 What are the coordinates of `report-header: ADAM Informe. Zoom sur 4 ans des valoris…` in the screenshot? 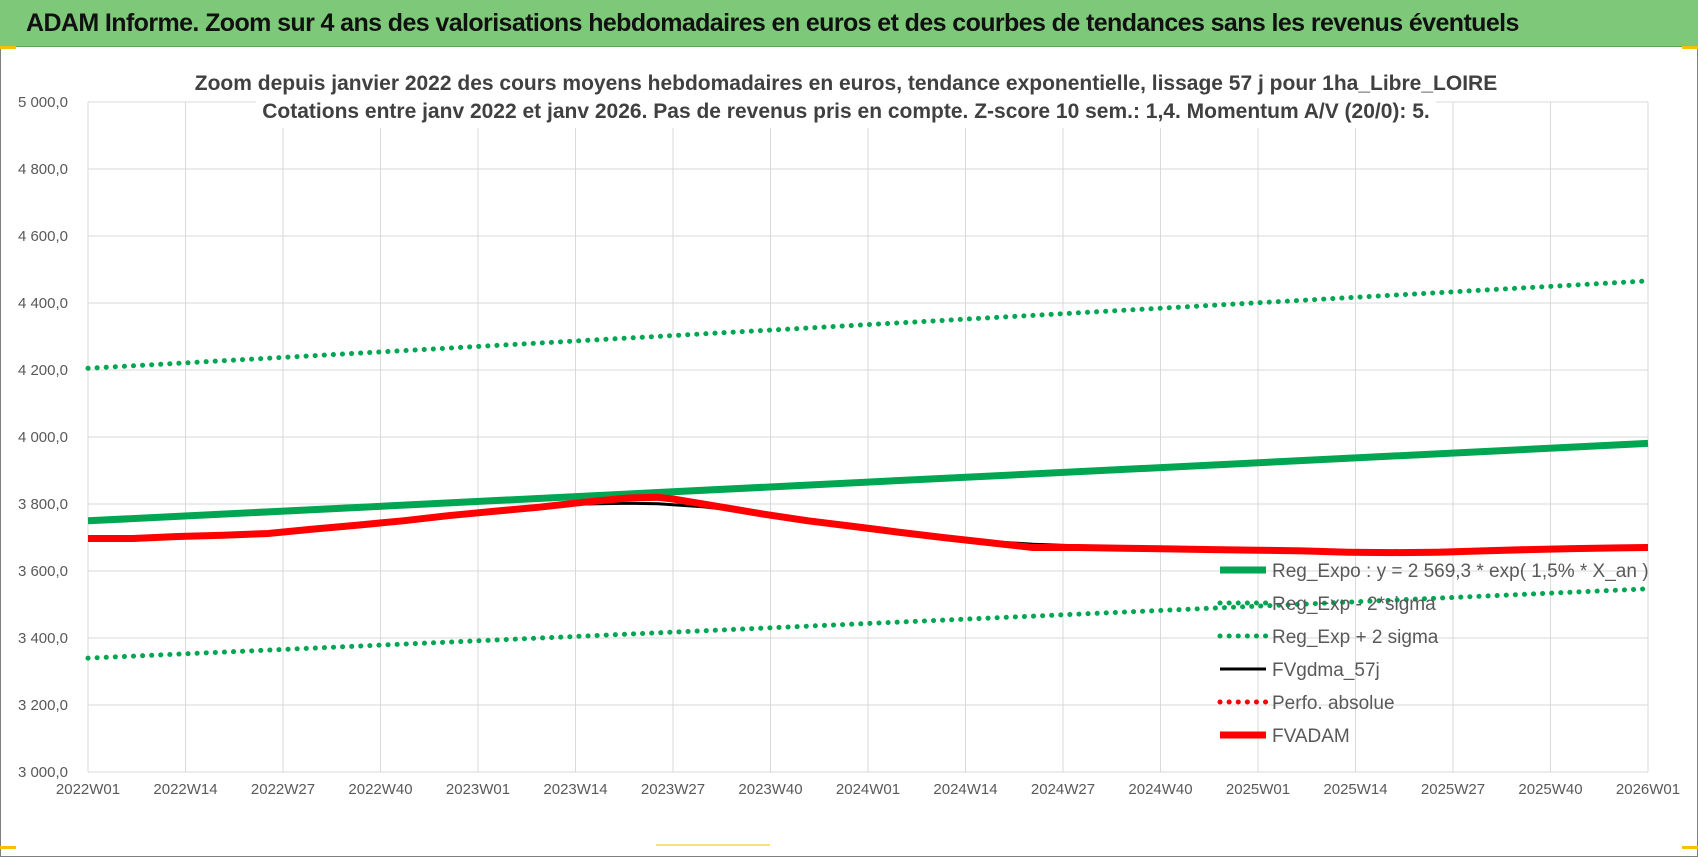 It's located at (849, 23).